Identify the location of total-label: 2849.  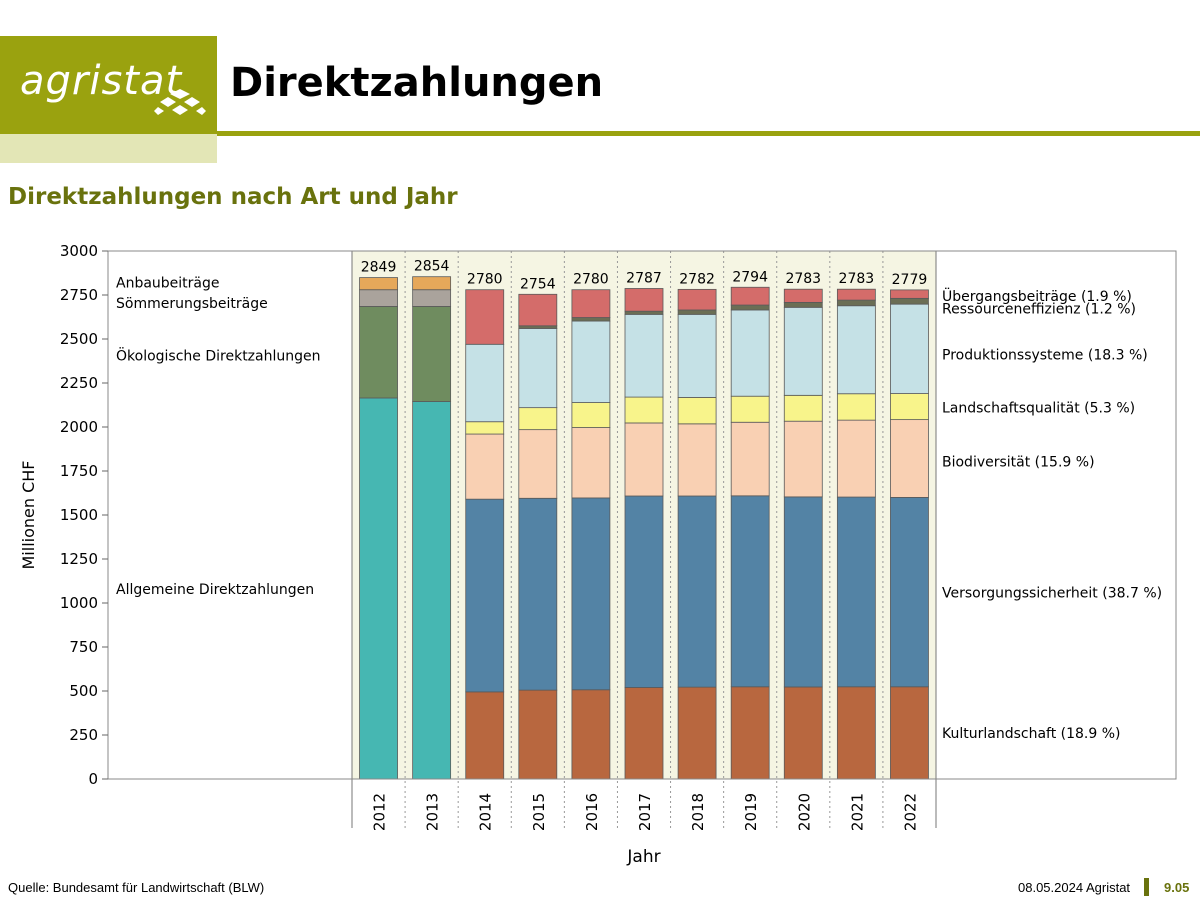
(379, 268).